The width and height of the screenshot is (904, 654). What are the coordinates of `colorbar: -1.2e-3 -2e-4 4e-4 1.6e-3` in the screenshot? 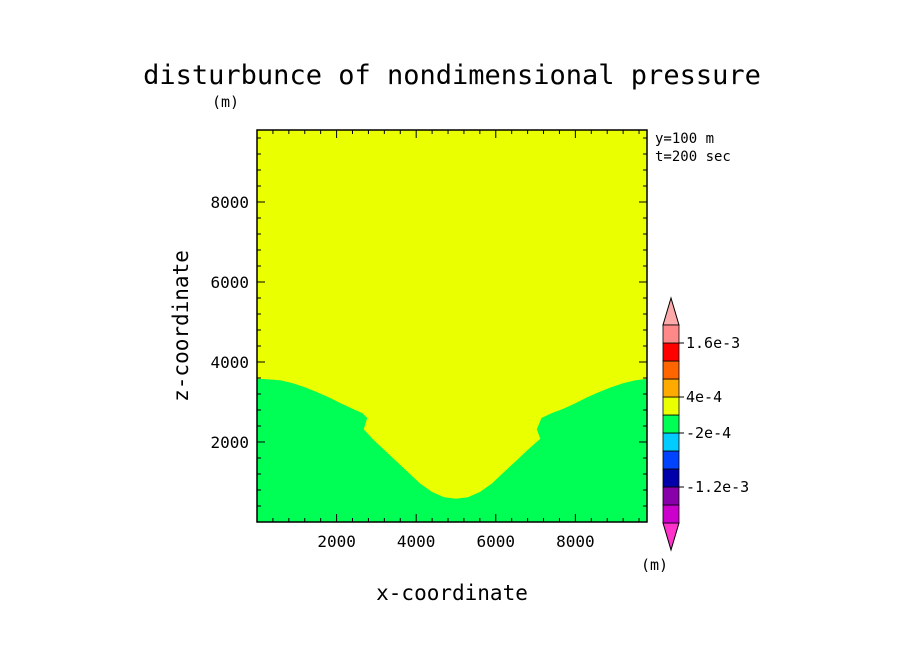 It's located at (705, 424).